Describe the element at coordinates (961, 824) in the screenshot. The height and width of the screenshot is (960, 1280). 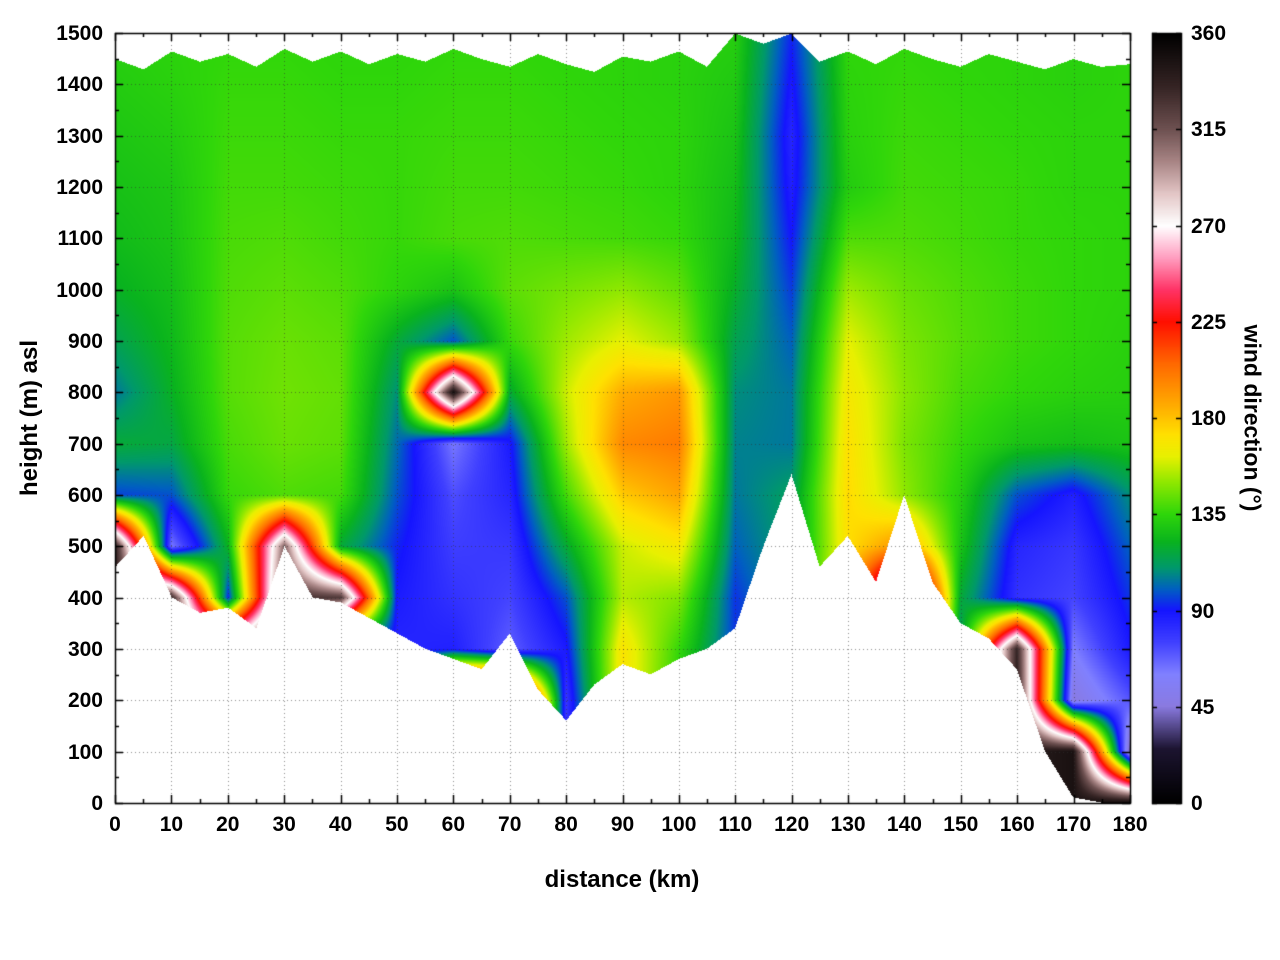
I see `x-tick-label: 150` at that location.